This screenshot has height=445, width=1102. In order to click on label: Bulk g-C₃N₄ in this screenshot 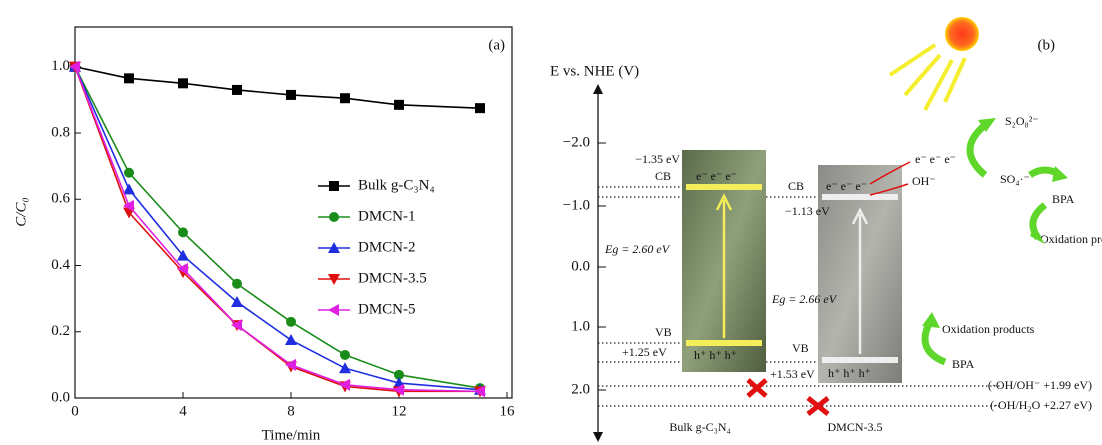, I will do `click(699, 427)`.